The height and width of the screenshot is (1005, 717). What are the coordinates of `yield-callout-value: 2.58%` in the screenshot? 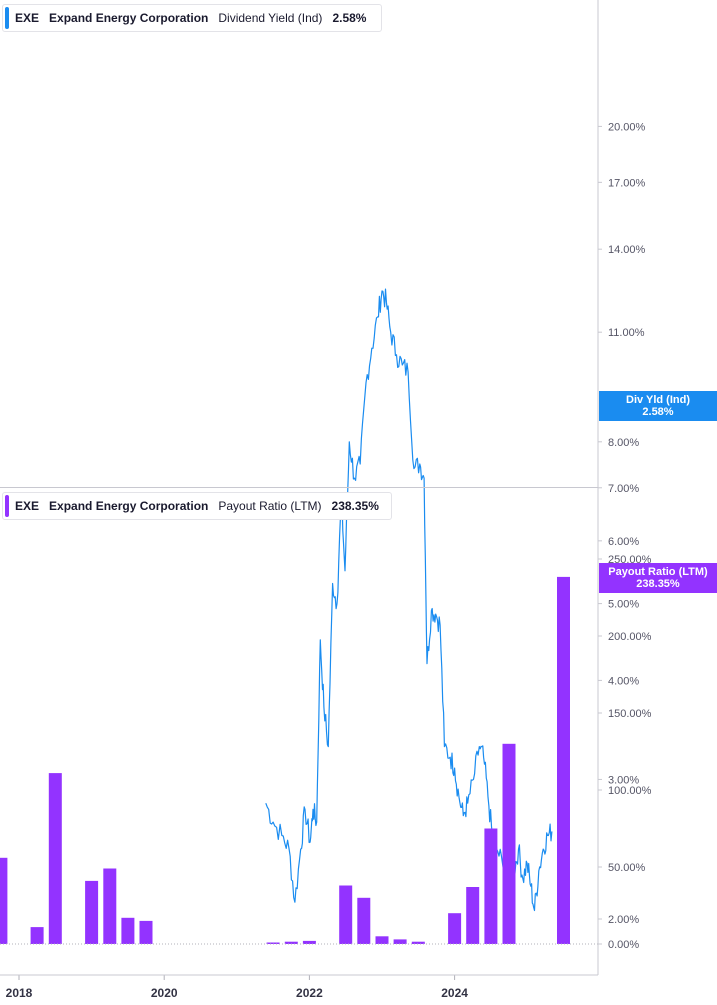 It's located at (658, 412).